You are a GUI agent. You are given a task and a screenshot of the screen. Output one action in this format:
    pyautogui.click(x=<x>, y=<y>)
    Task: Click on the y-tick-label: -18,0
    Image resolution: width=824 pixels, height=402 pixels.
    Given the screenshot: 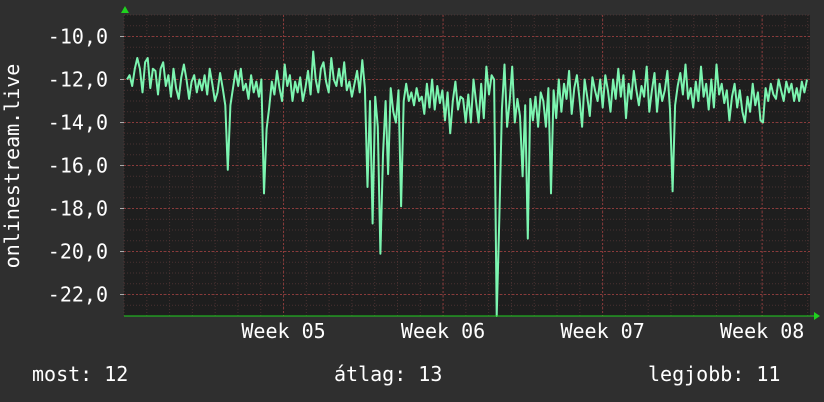 What is the action you would take?
    pyautogui.click(x=78, y=209)
    